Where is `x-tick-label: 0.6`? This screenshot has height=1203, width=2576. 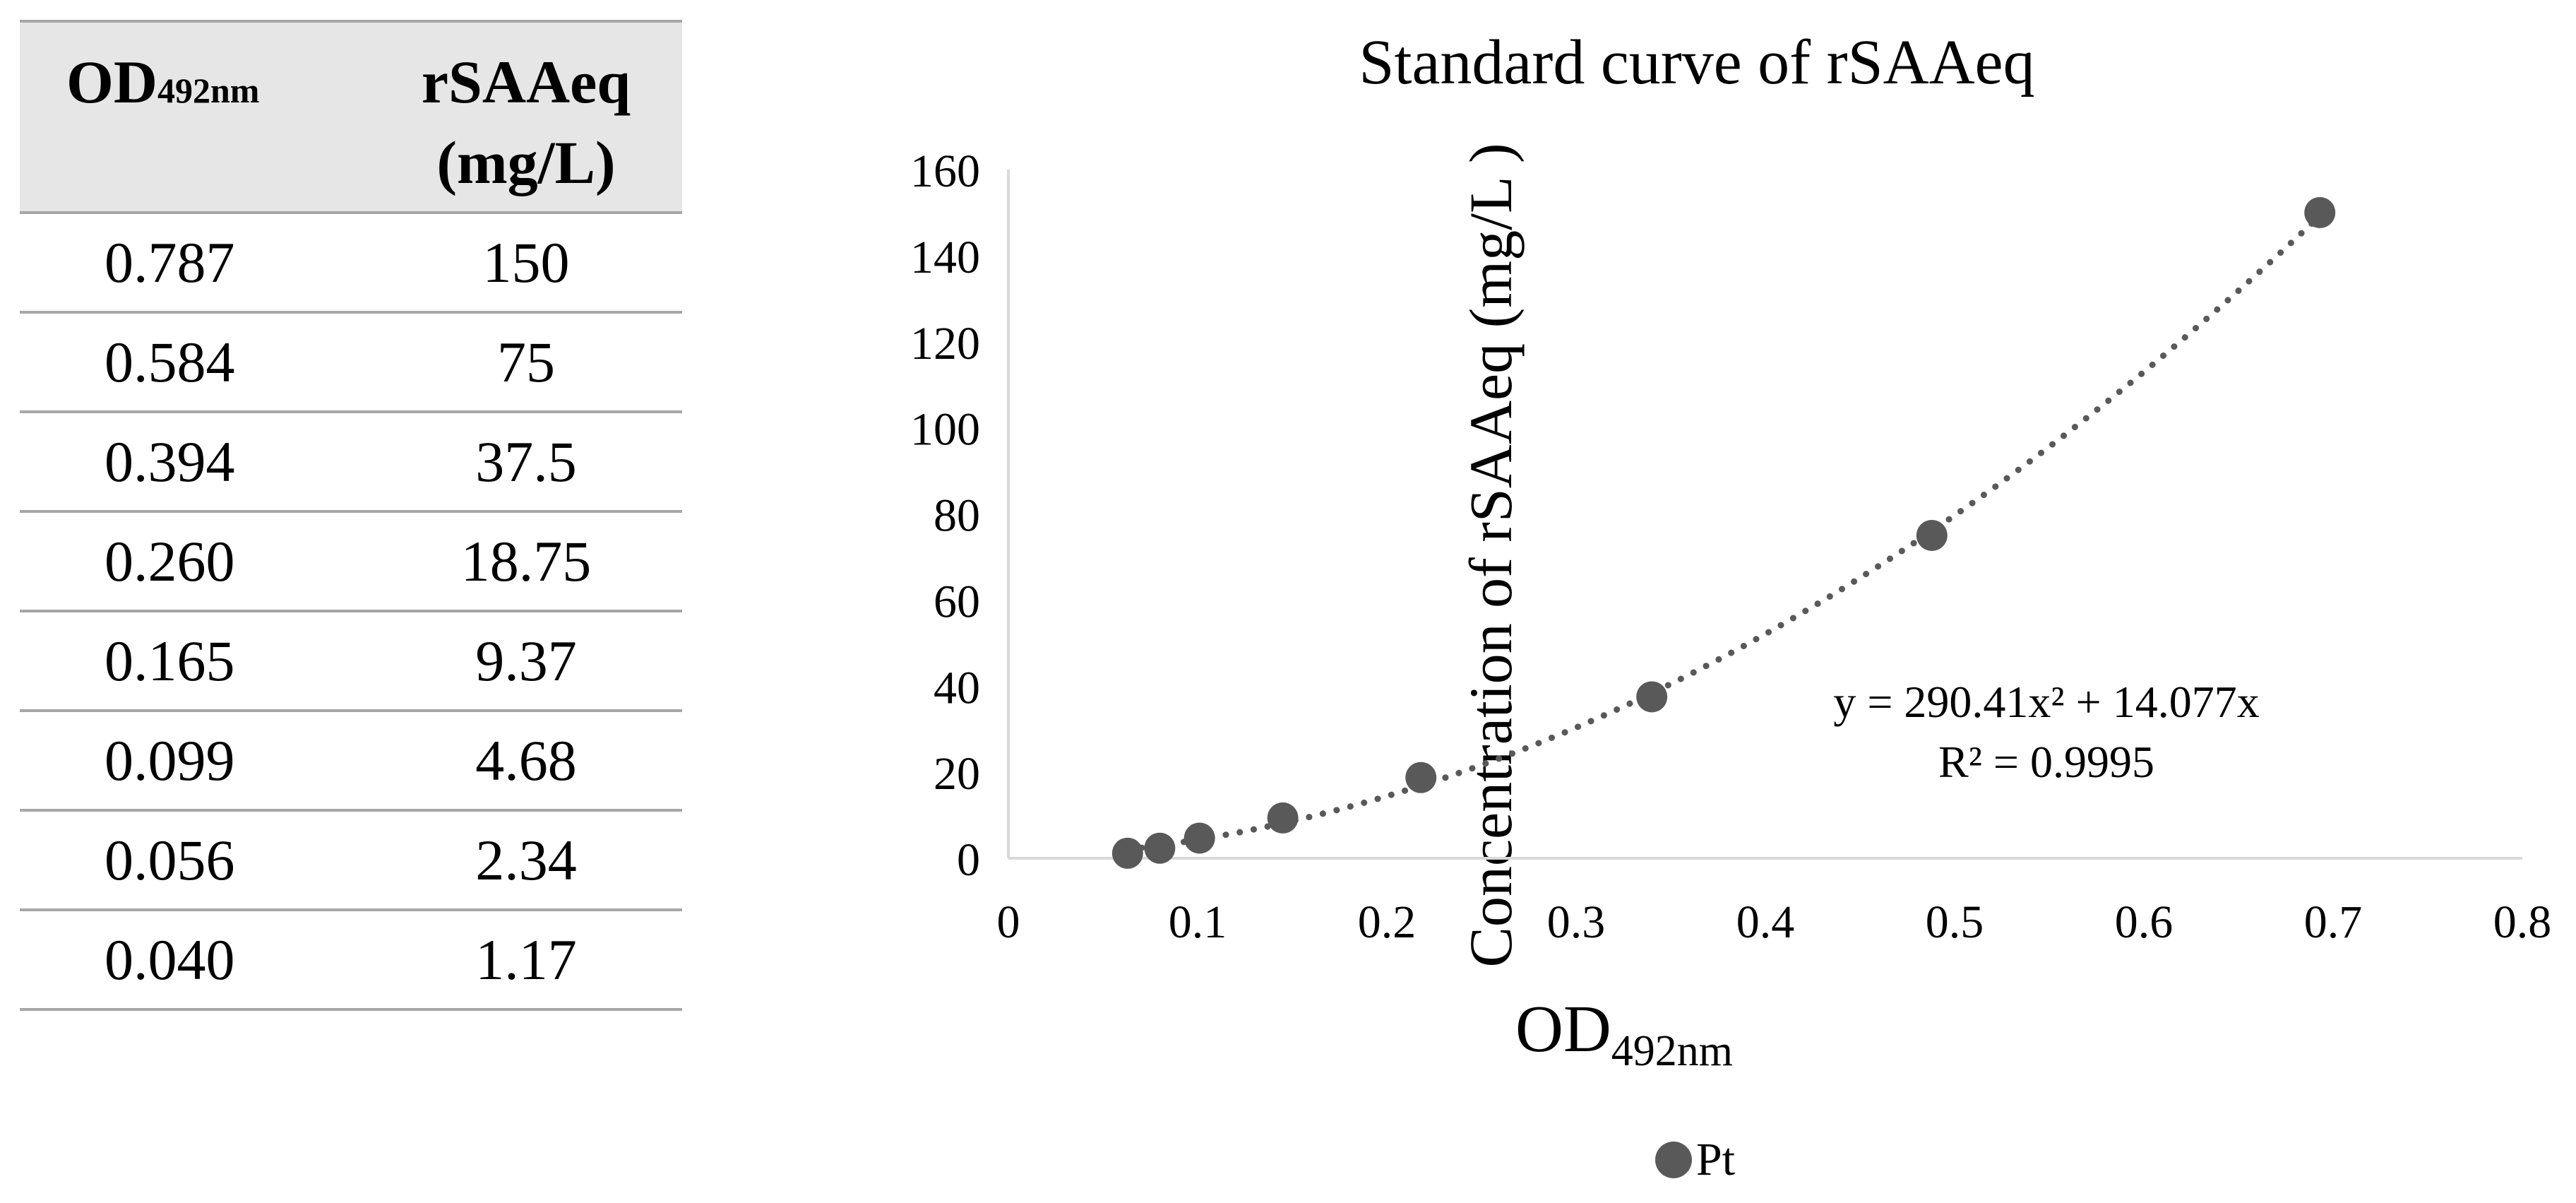 x-tick-label: 0.6 is located at coordinates (2144, 922).